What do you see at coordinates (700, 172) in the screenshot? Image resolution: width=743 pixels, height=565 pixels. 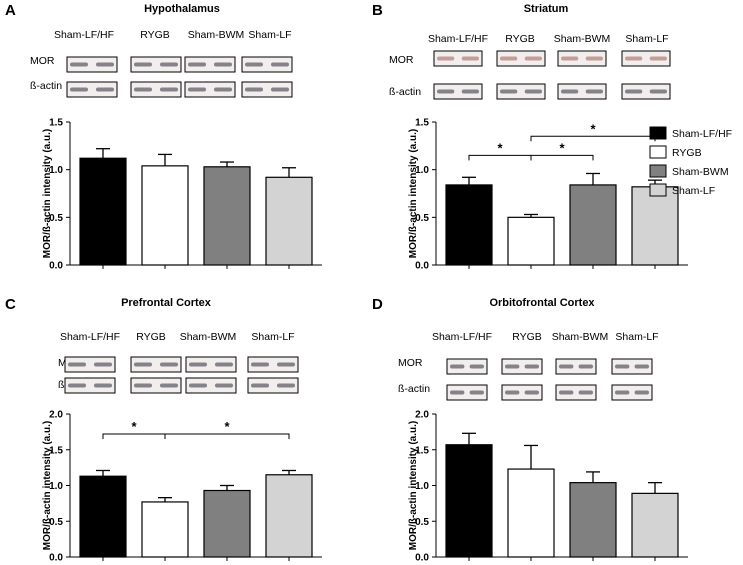 I see `legend-label: Sham-BWM` at bounding box center [700, 172].